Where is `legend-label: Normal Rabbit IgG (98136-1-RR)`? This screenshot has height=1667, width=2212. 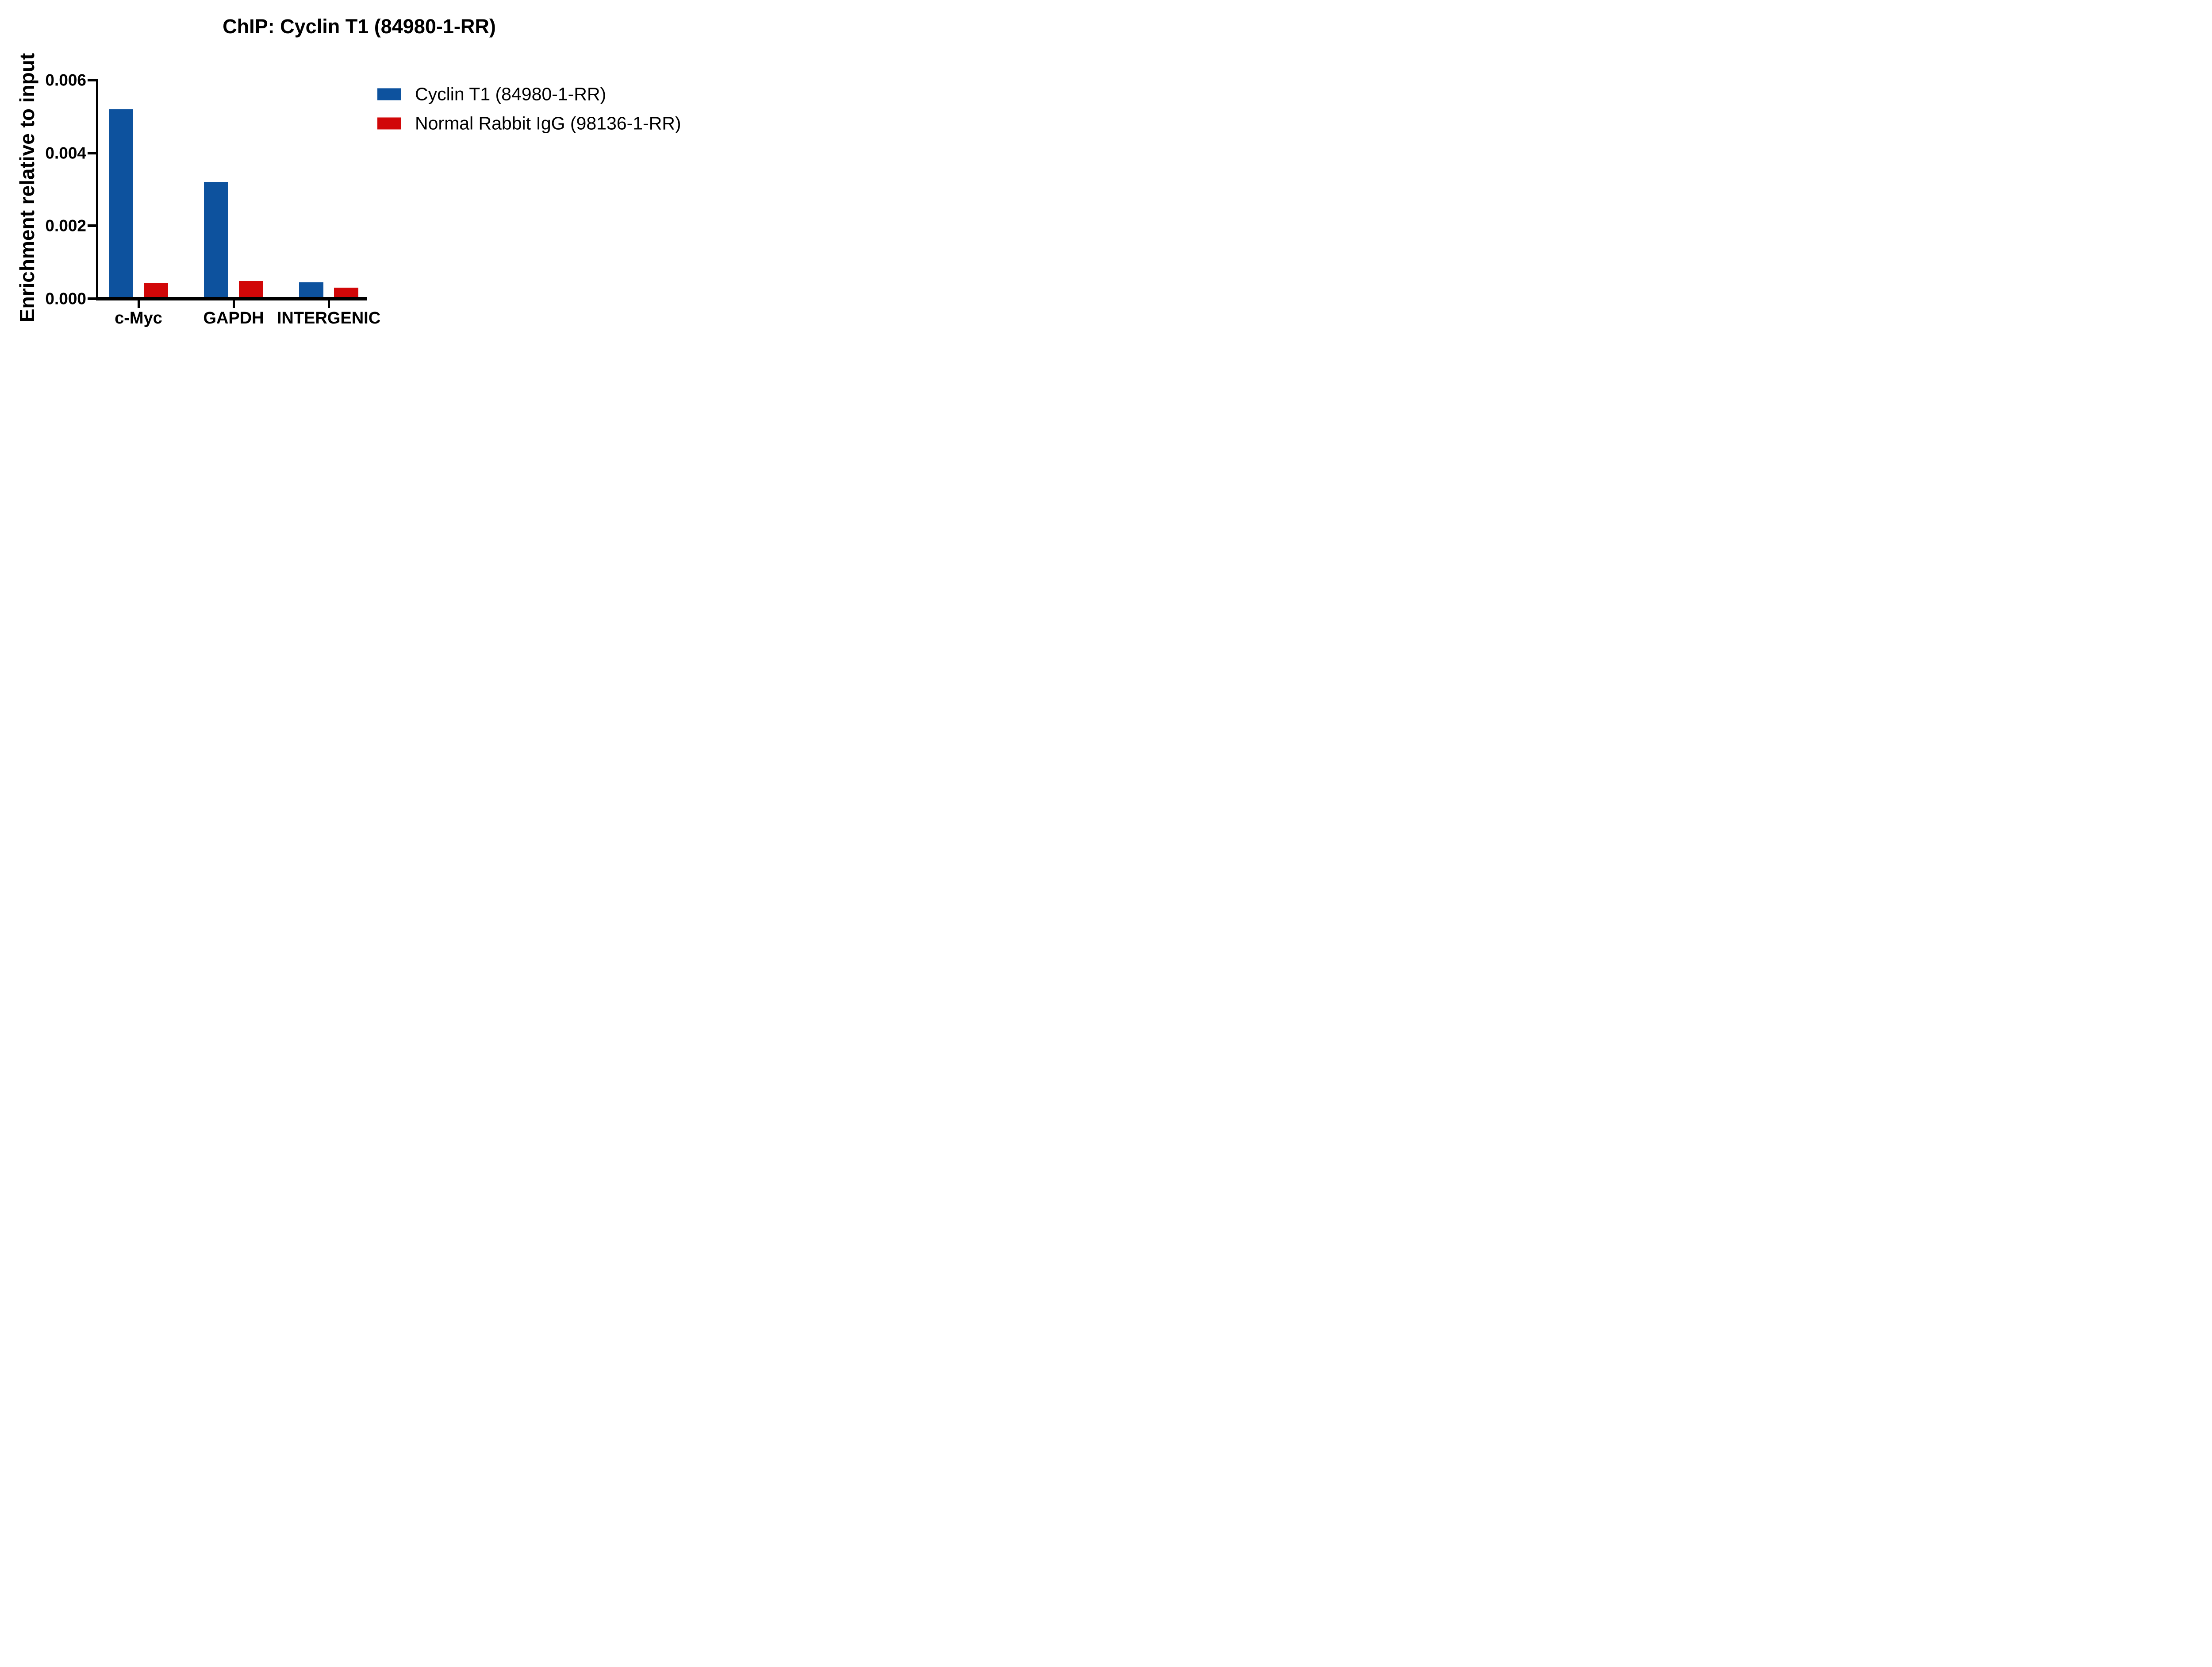 legend-label: Normal Rabbit IgG (98136-1-RR) is located at coordinates (548, 124).